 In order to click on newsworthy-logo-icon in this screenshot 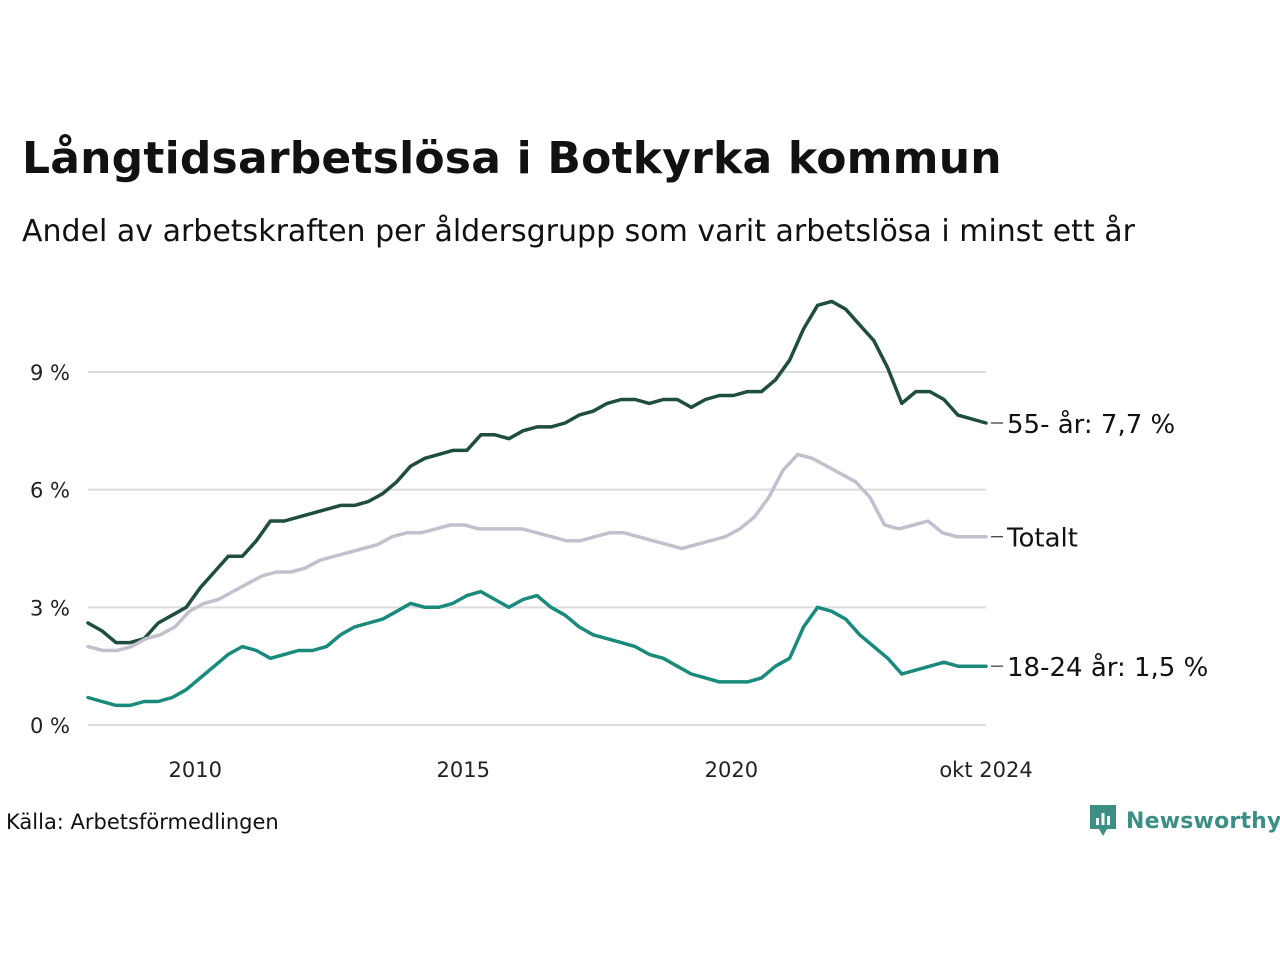, I will do `click(1103, 820)`.